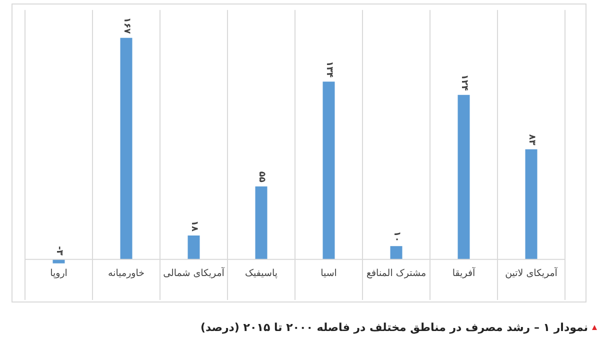 Image resolution: width=604 pixels, height=337 pixels. What do you see at coordinates (396, 236) in the screenshot?
I see `data-label: ۱۰` at bounding box center [396, 236].